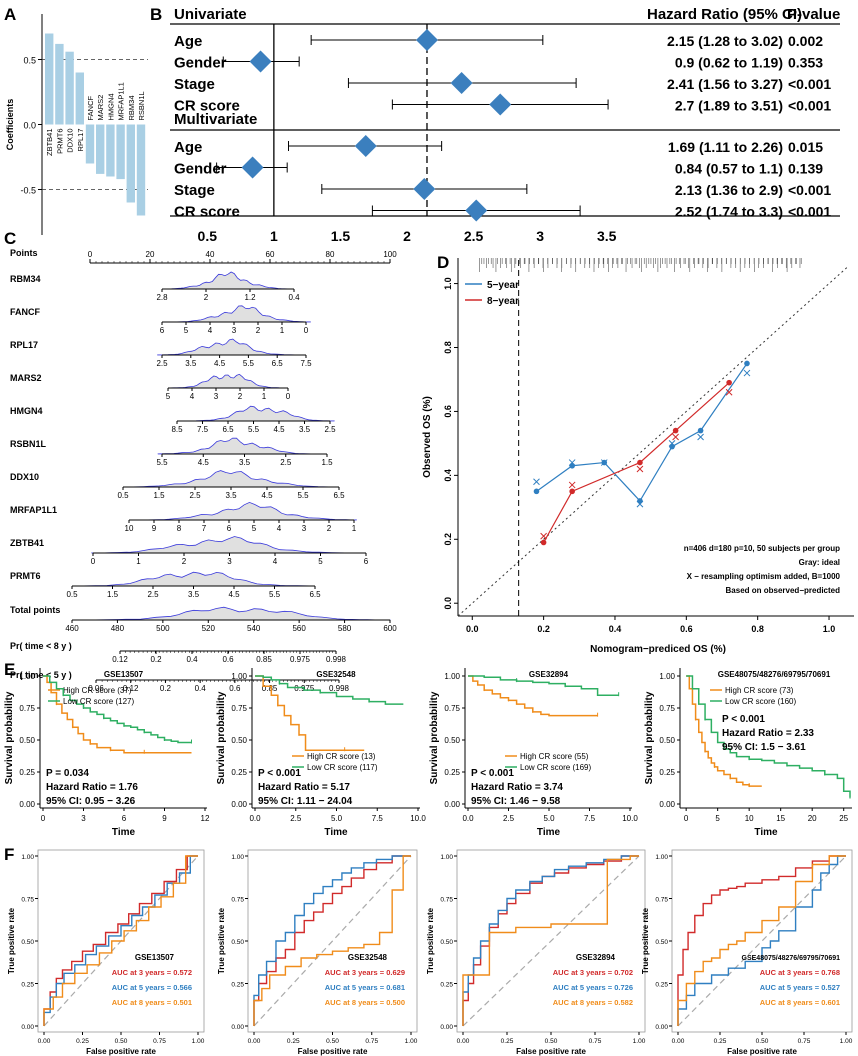 The image size is (858, 1056). I want to click on tick-label: 4, so click(210, 330).